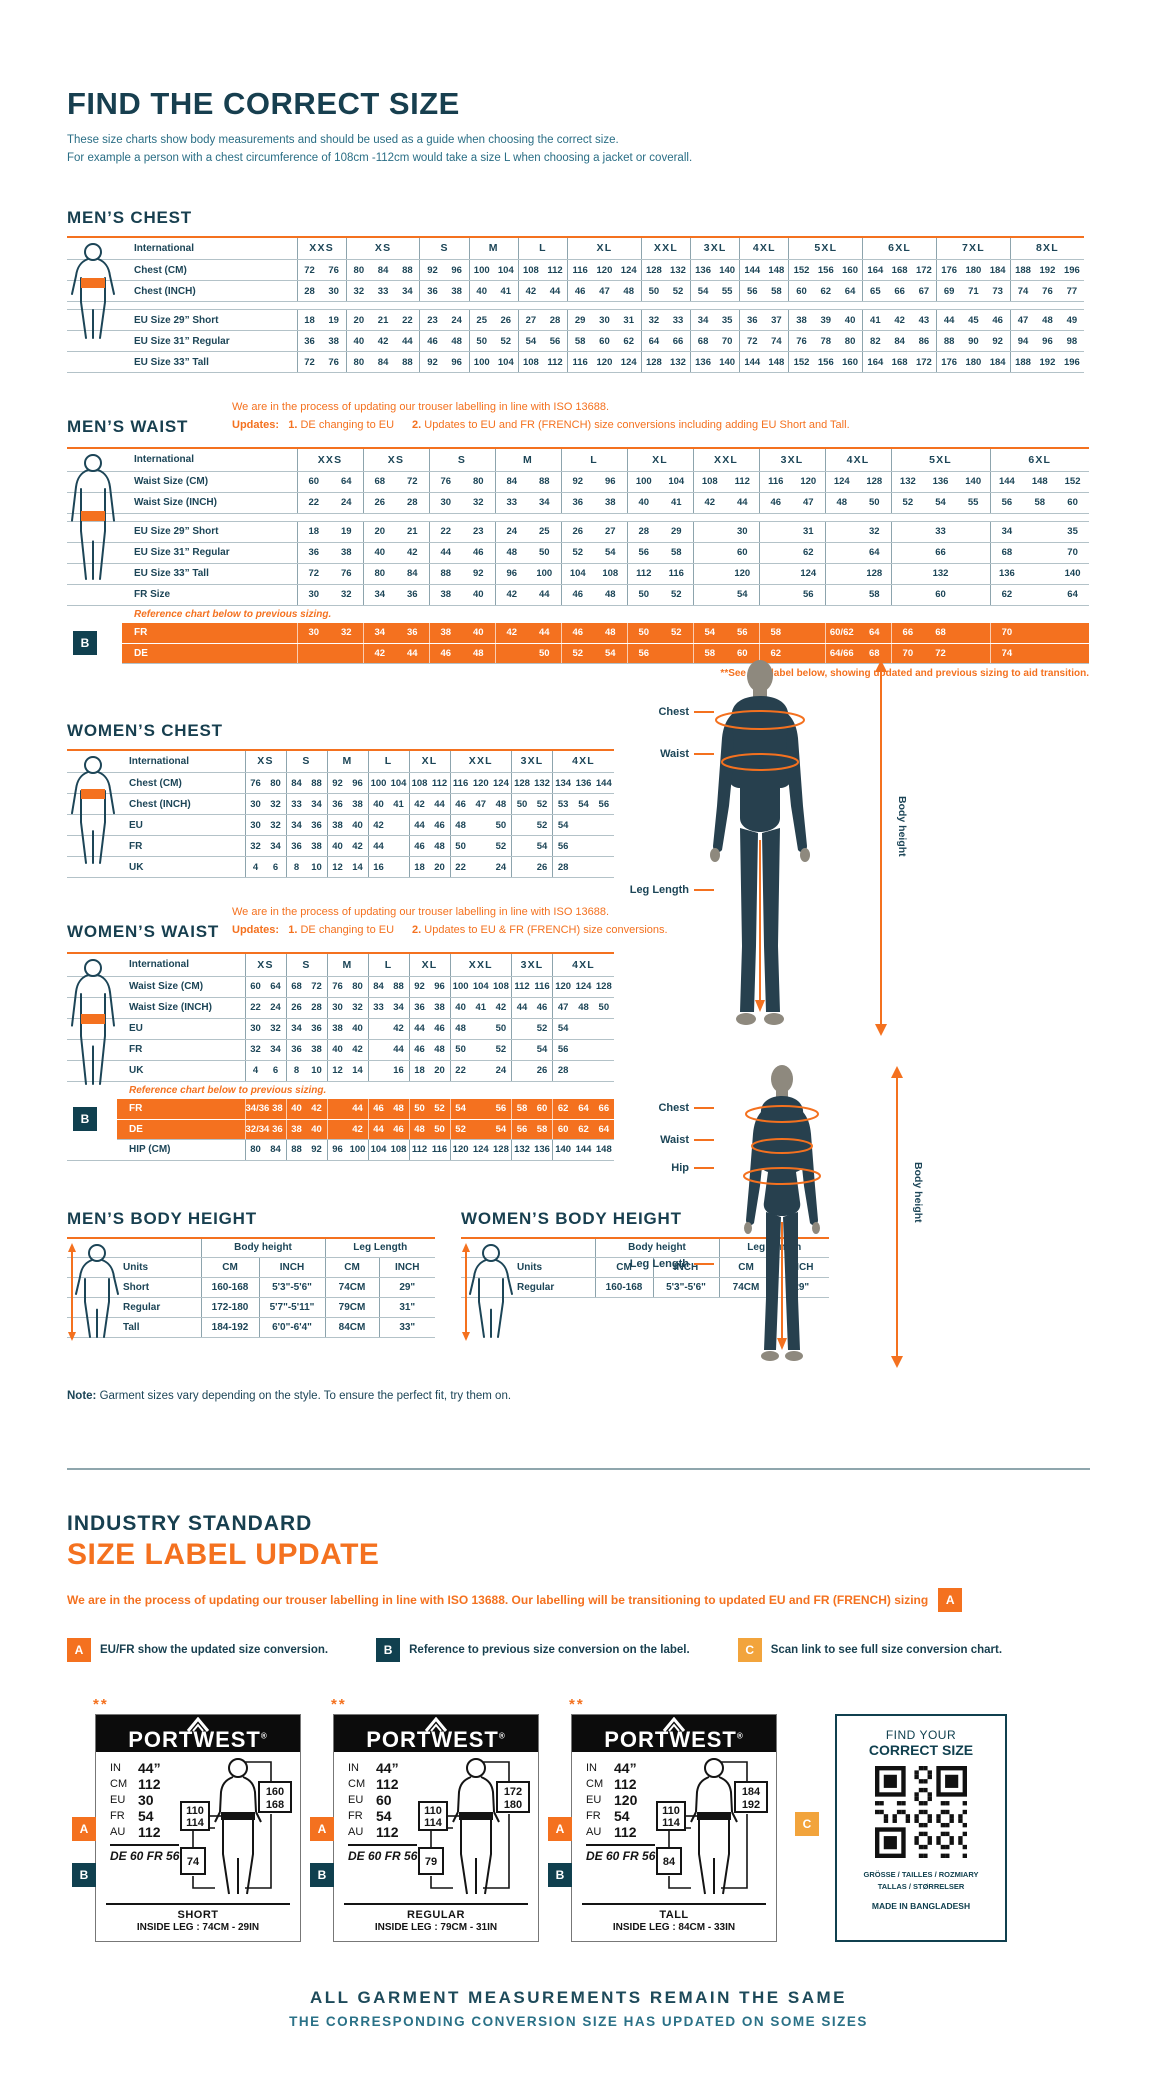 This screenshot has height=2076, width=1157. Describe the element at coordinates (1007, 633) in the screenshot. I see `size-value: 70` at that location.